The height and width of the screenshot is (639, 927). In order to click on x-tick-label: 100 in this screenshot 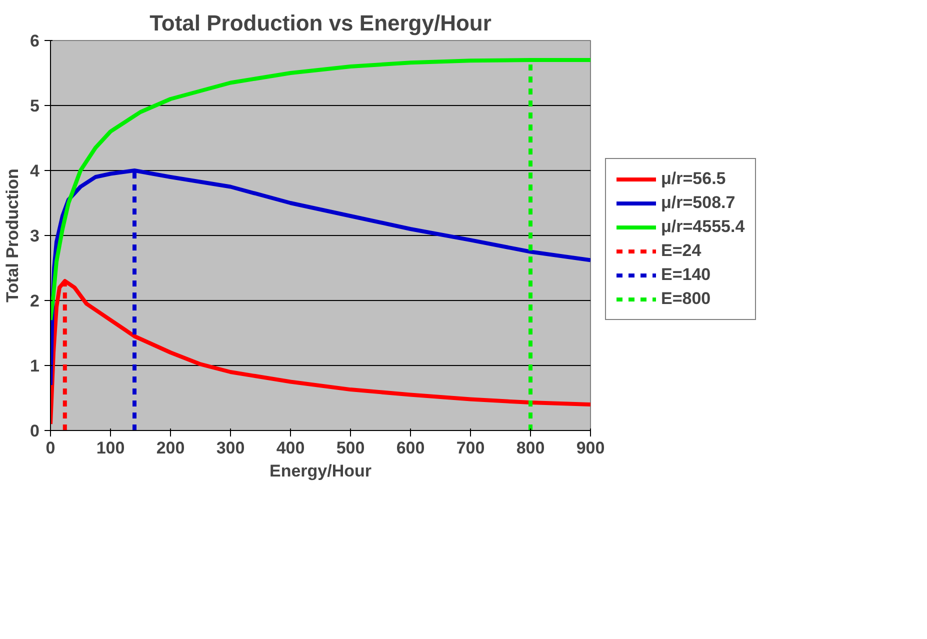, I will do `click(110, 448)`.